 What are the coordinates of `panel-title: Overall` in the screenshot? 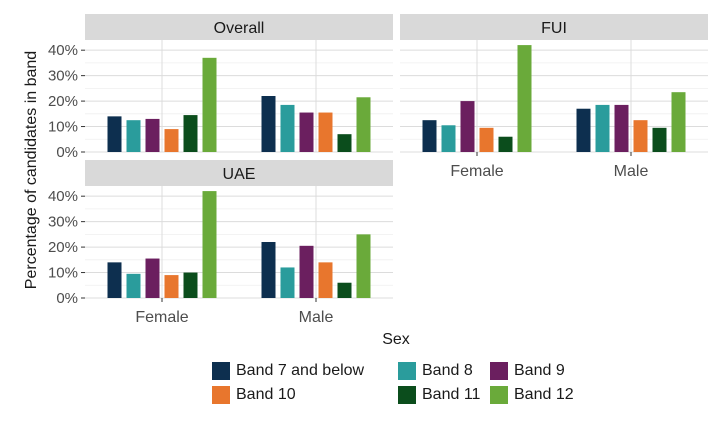 It's located at (239, 28).